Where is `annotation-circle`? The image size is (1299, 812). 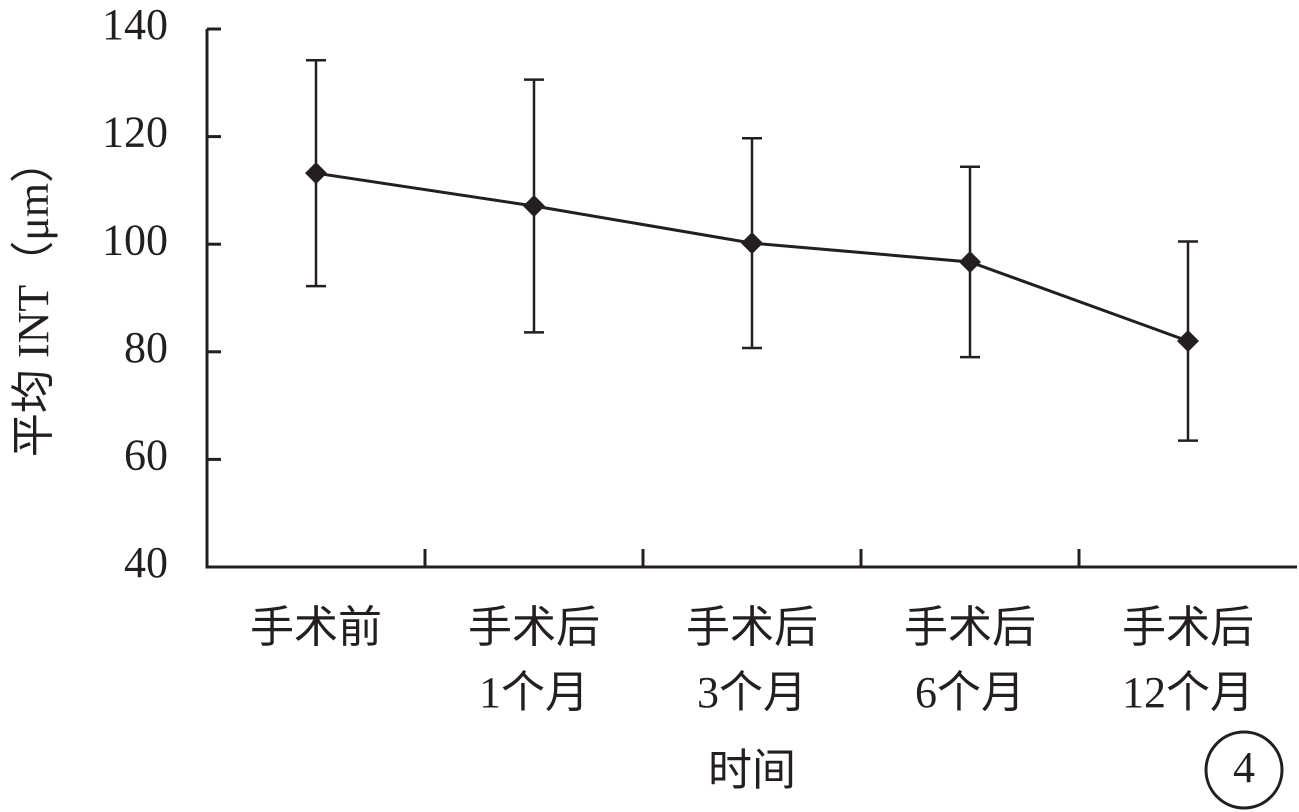 annotation-circle is located at coordinates (1244, 770).